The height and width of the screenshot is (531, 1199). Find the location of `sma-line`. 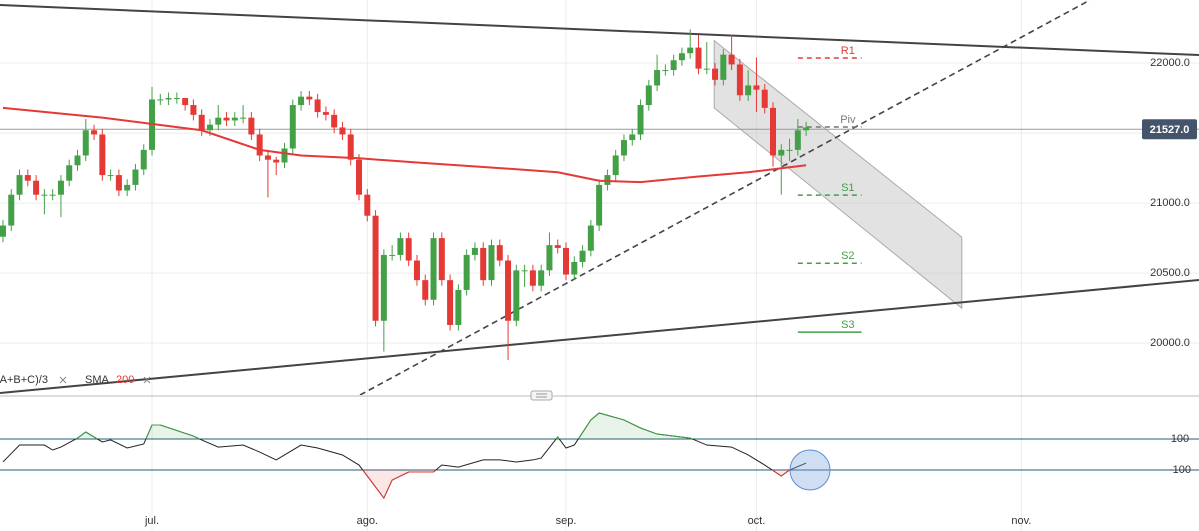

sma-line is located at coordinates (404, 145).